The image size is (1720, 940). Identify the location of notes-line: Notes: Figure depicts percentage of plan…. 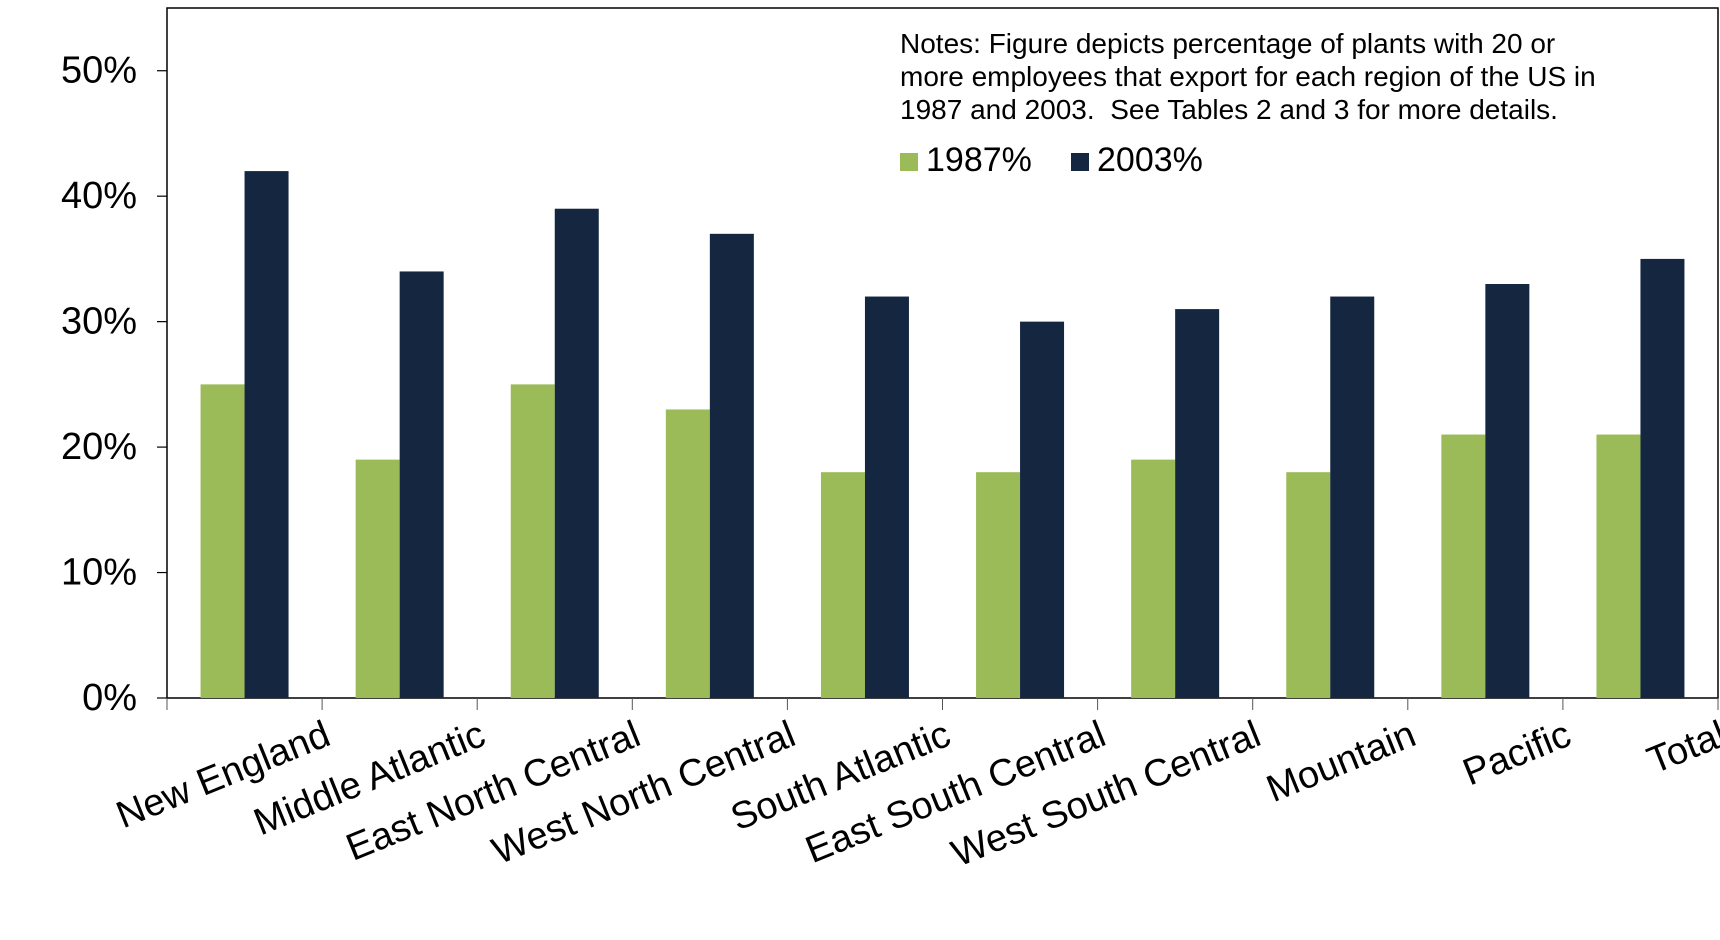
(1227, 43).